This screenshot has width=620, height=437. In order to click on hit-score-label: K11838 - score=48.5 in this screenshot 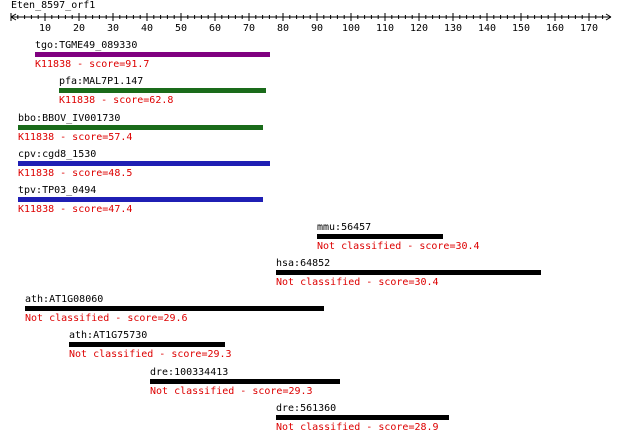, I will do `click(75, 173)`.